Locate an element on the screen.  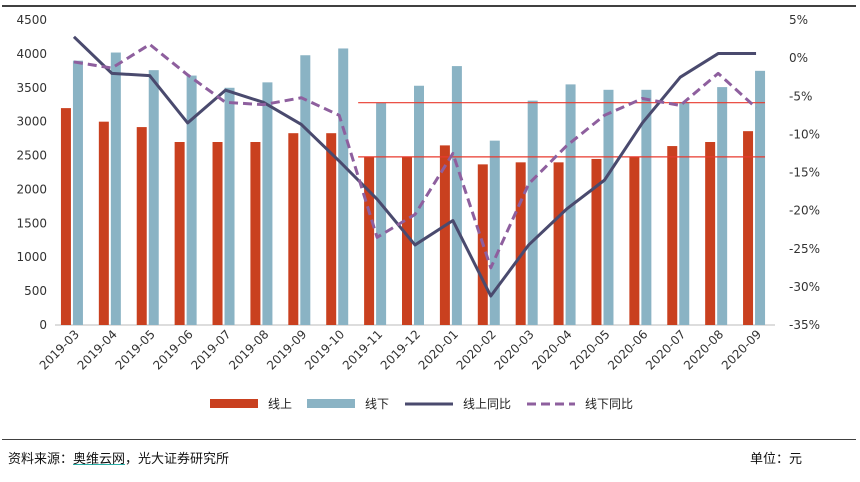
y-left-tick-label: 2000 is located at coordinates (31, 189).